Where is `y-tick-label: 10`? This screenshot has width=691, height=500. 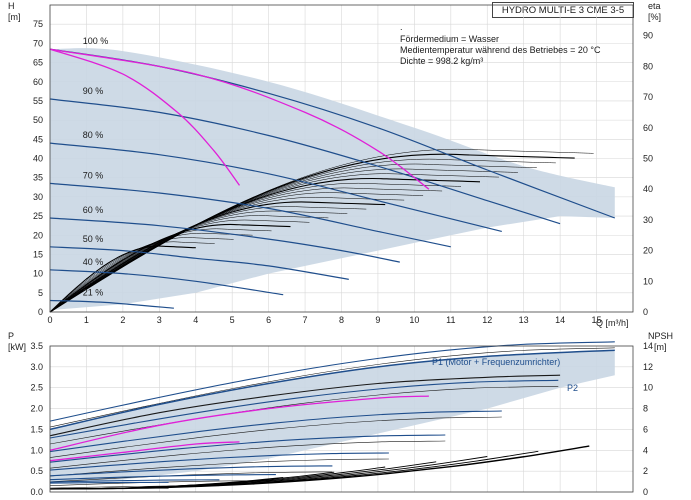 y-tick-label: 10 is located at coordinates (38, 274).